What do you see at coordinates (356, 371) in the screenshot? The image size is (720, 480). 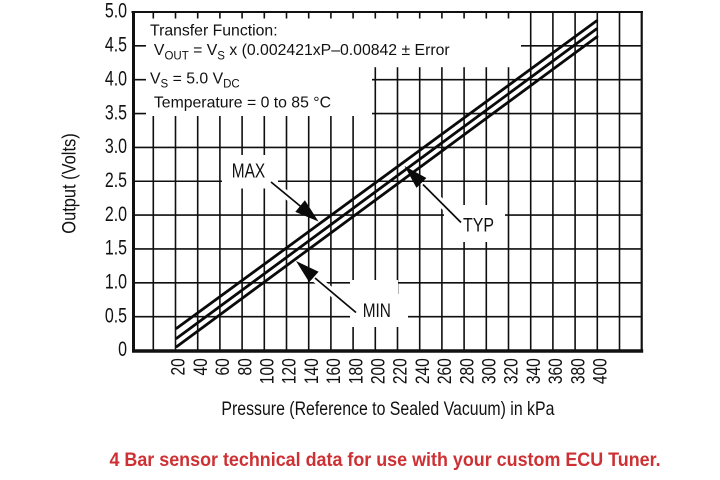 I see `svg-text: 180` at bounding box center [356, 371].